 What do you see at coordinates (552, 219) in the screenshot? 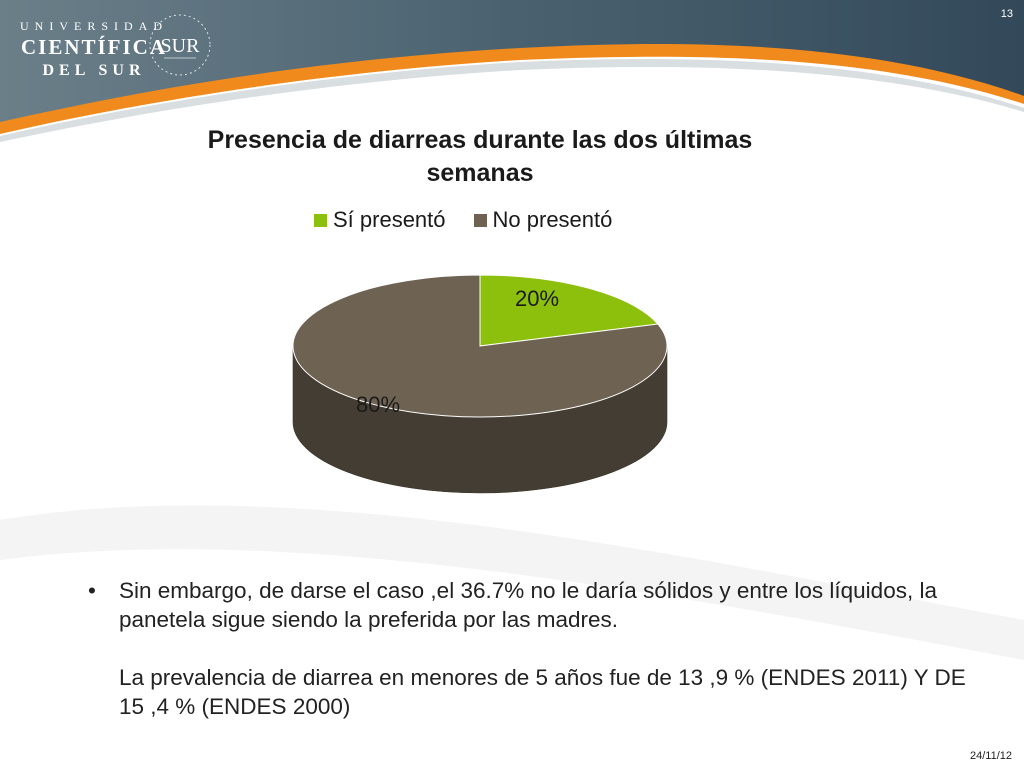
I see `legend-label-no: No presentó` at bounding box center [552, 219].